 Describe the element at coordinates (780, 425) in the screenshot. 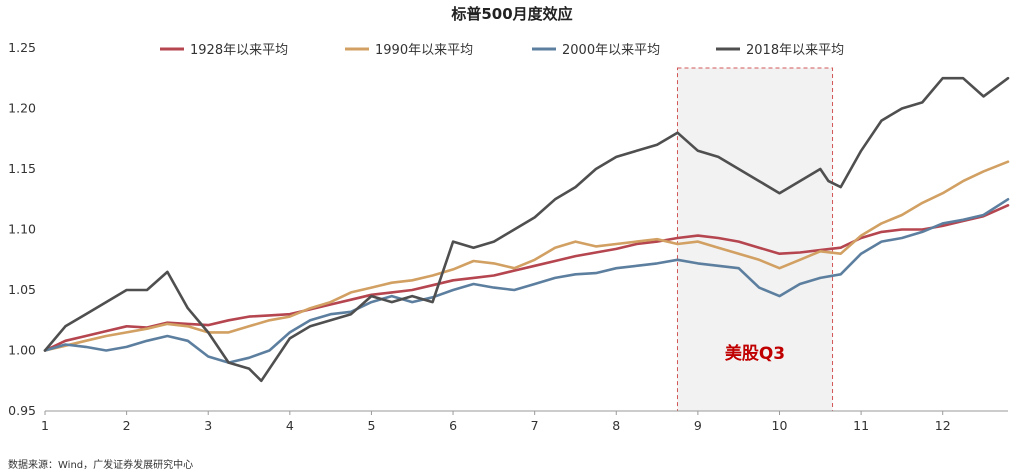

I see `x-tick-label: 10` at that location.